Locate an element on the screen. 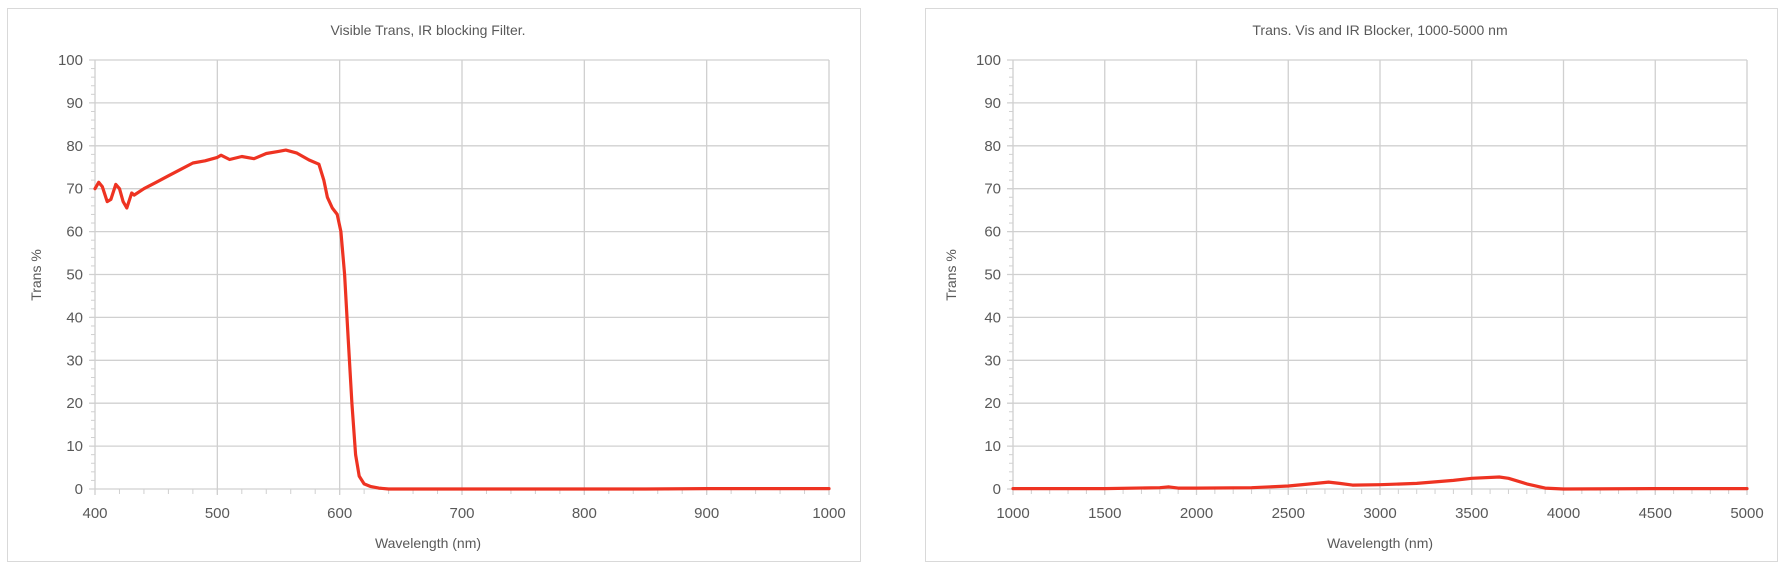  series-line is located at coordinates (1380, 483).